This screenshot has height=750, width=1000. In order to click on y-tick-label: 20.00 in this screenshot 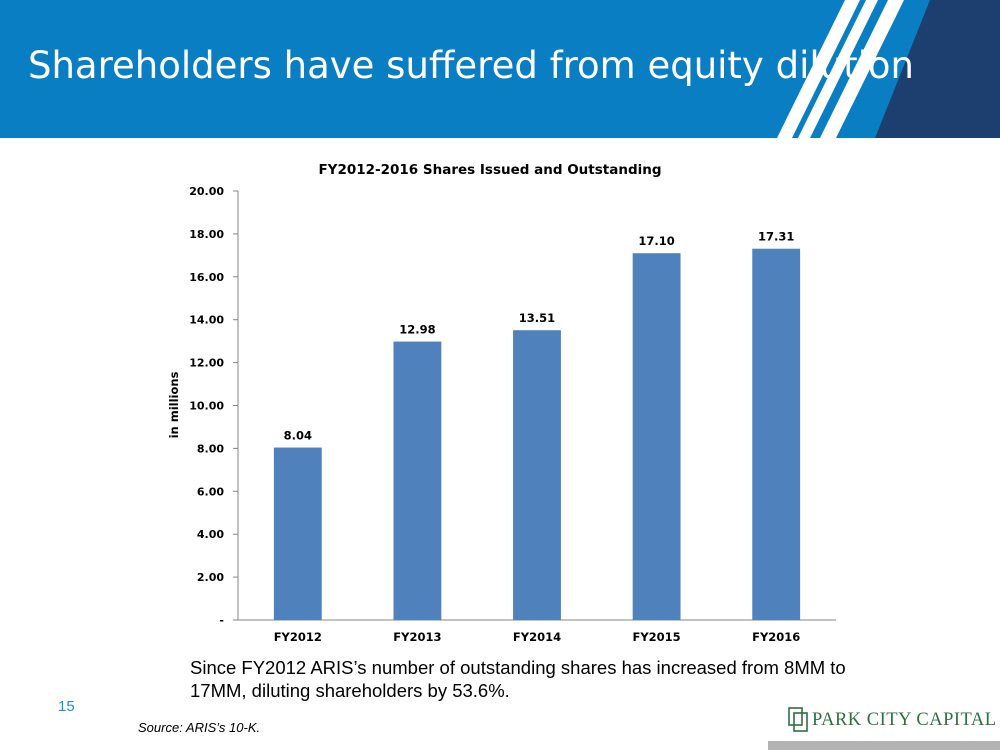, I will do `click(206, 191)`.